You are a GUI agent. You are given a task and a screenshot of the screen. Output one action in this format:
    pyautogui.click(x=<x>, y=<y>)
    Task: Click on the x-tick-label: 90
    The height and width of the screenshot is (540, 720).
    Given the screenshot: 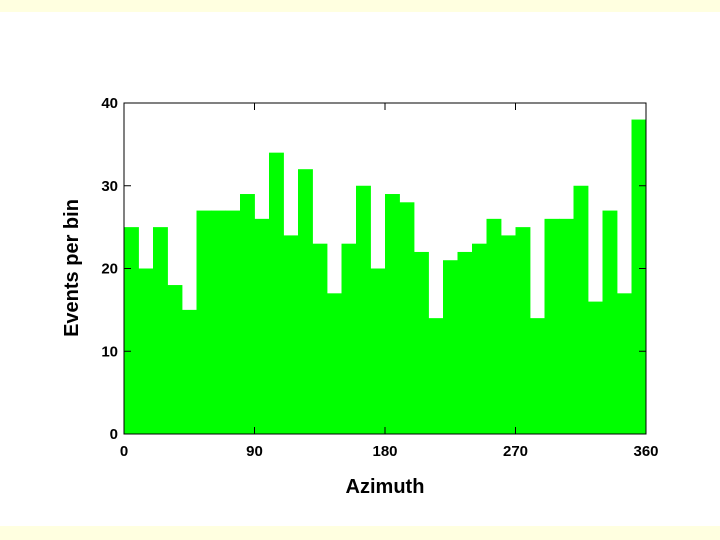 What is the action you would take?
    pyautogui.click(x=254, y=451)
    